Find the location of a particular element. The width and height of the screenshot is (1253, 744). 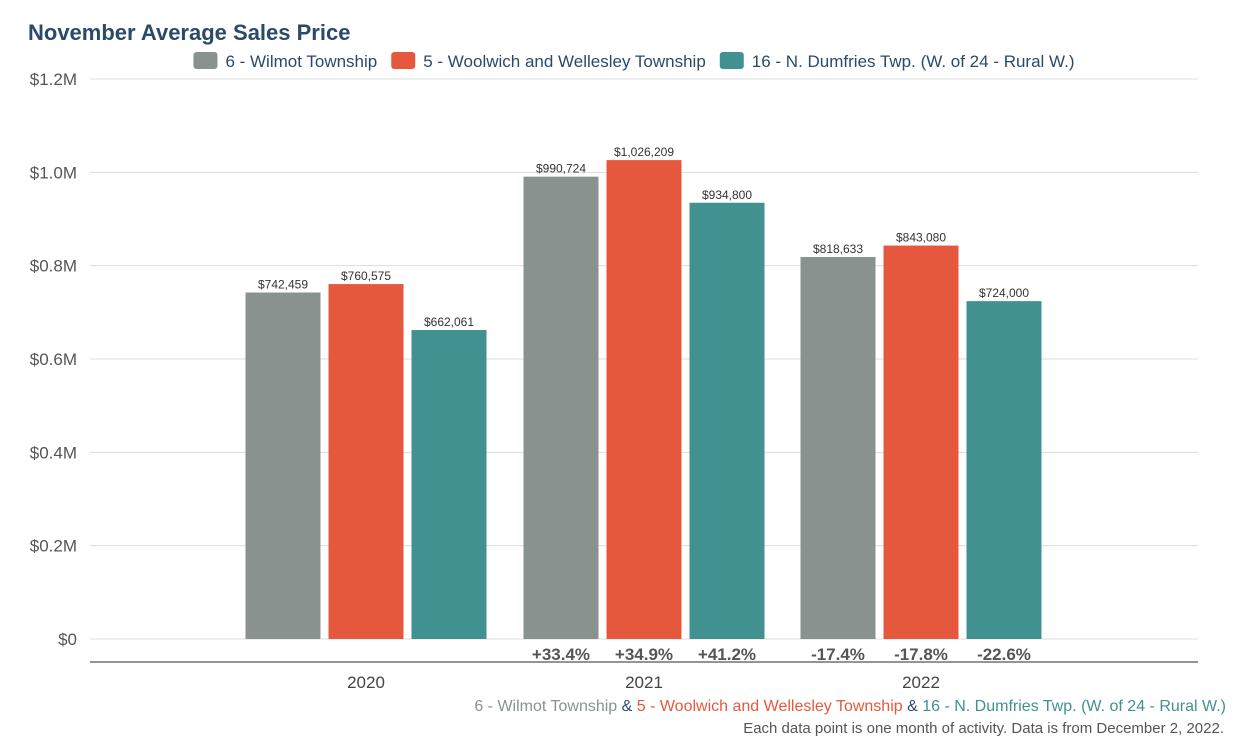

change-label: -17.8% is located at coordinates (921, 654).